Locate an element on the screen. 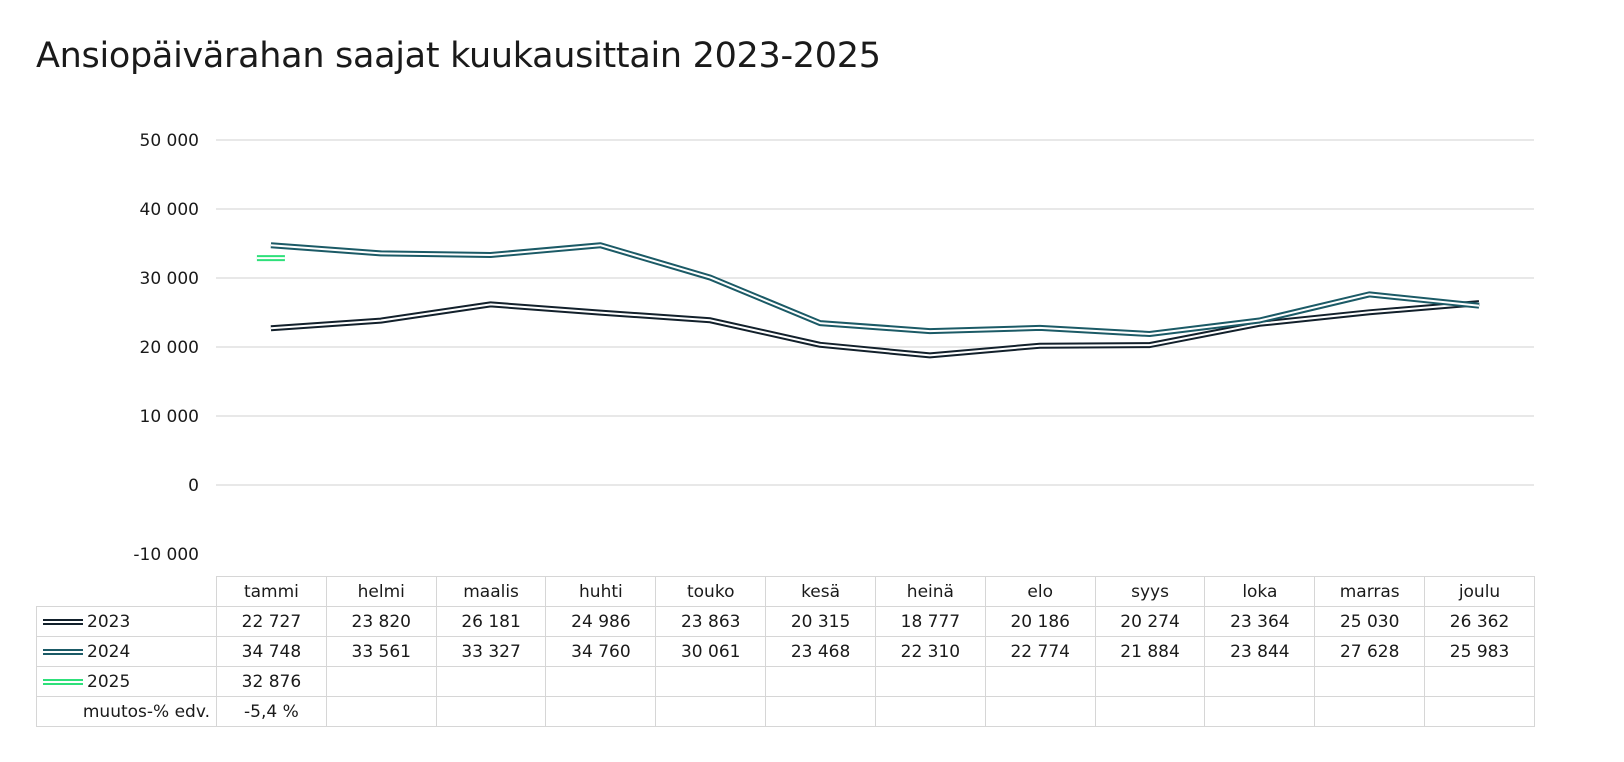 The image size is (1624, 762). y-tick-label: -10 000 is located at coordinates (166, 555).